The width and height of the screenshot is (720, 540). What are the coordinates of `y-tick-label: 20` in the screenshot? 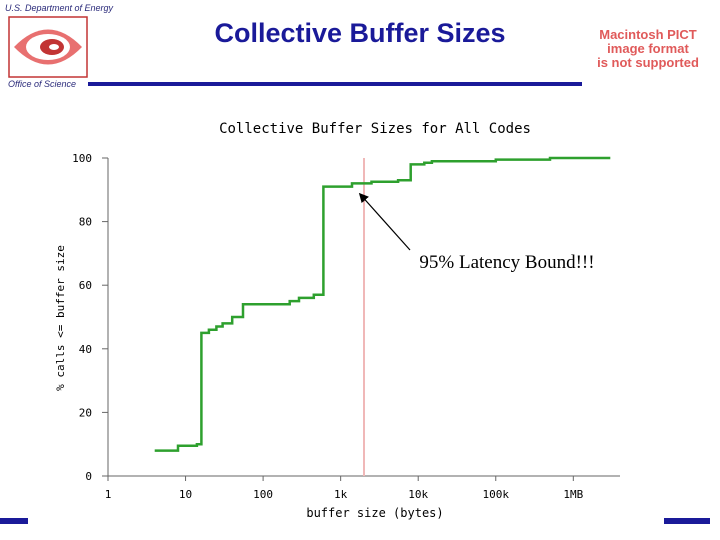 It's located at (85, 412).